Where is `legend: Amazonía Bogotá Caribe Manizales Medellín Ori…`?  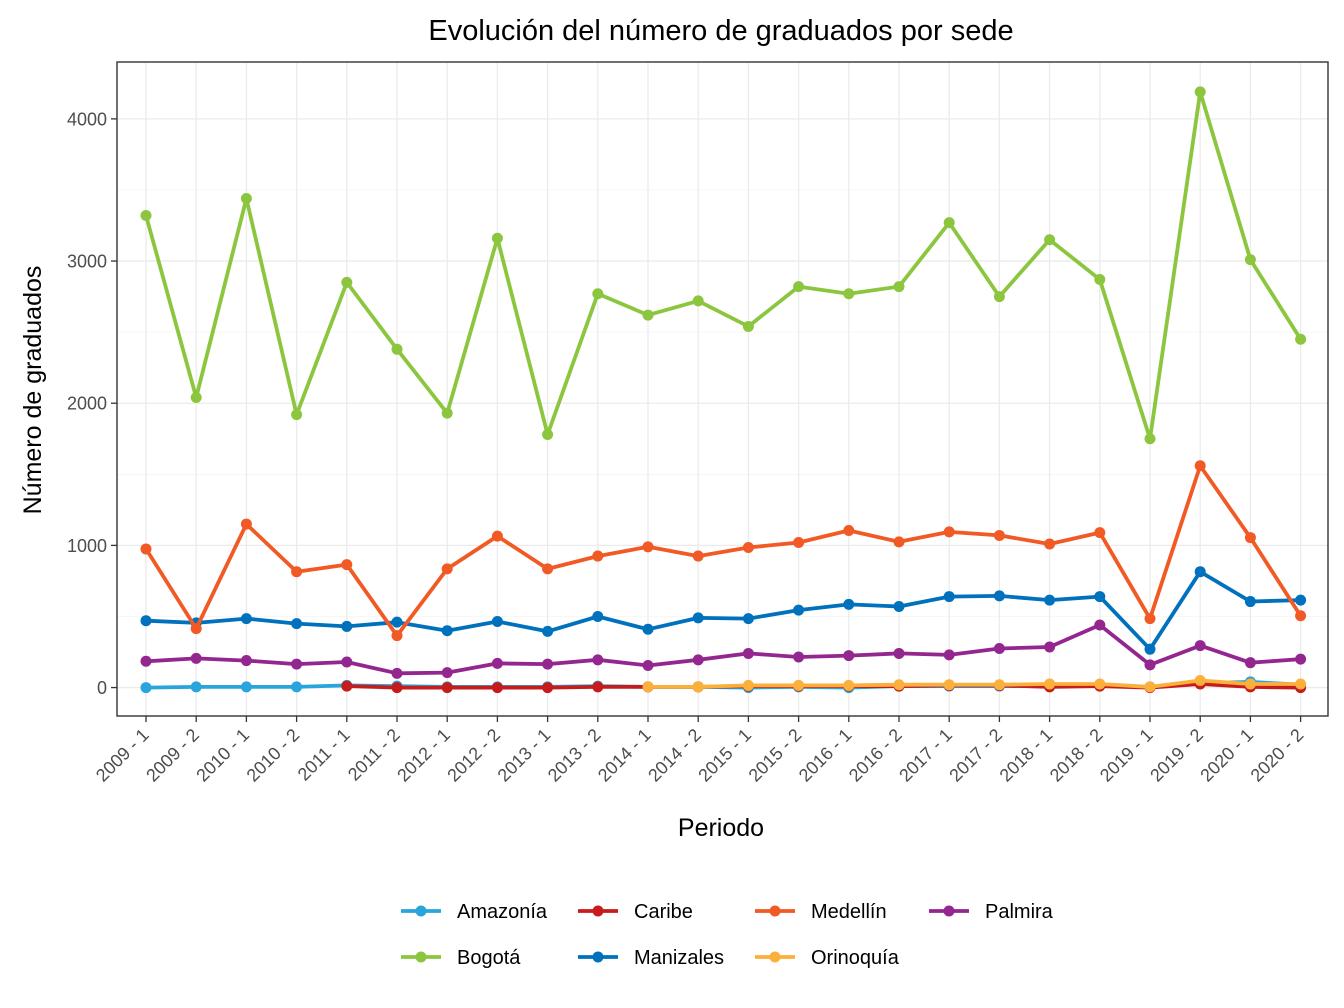 legend: Amazonía Bogotá Caribe Manizales Medellín Ori… is located at coordinates (727, 935).